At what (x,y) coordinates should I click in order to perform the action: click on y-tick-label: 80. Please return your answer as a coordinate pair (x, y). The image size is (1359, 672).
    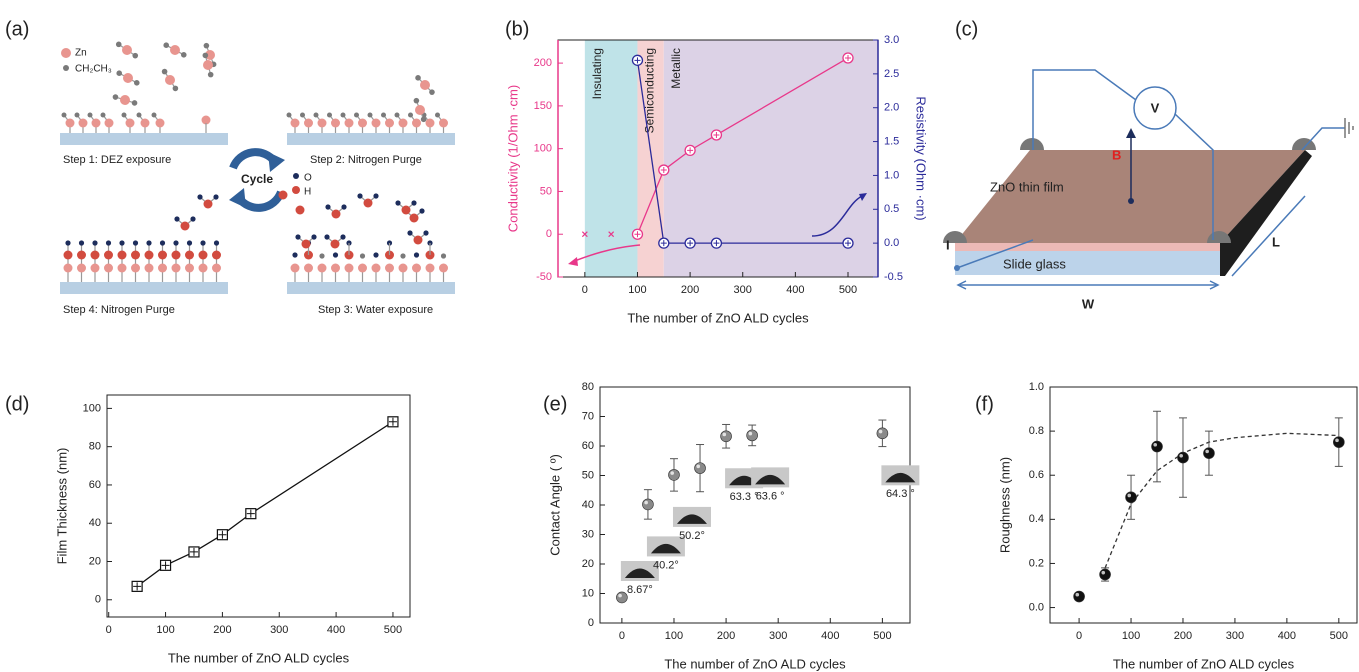
    Looking at the image, I should click on (95, 447).